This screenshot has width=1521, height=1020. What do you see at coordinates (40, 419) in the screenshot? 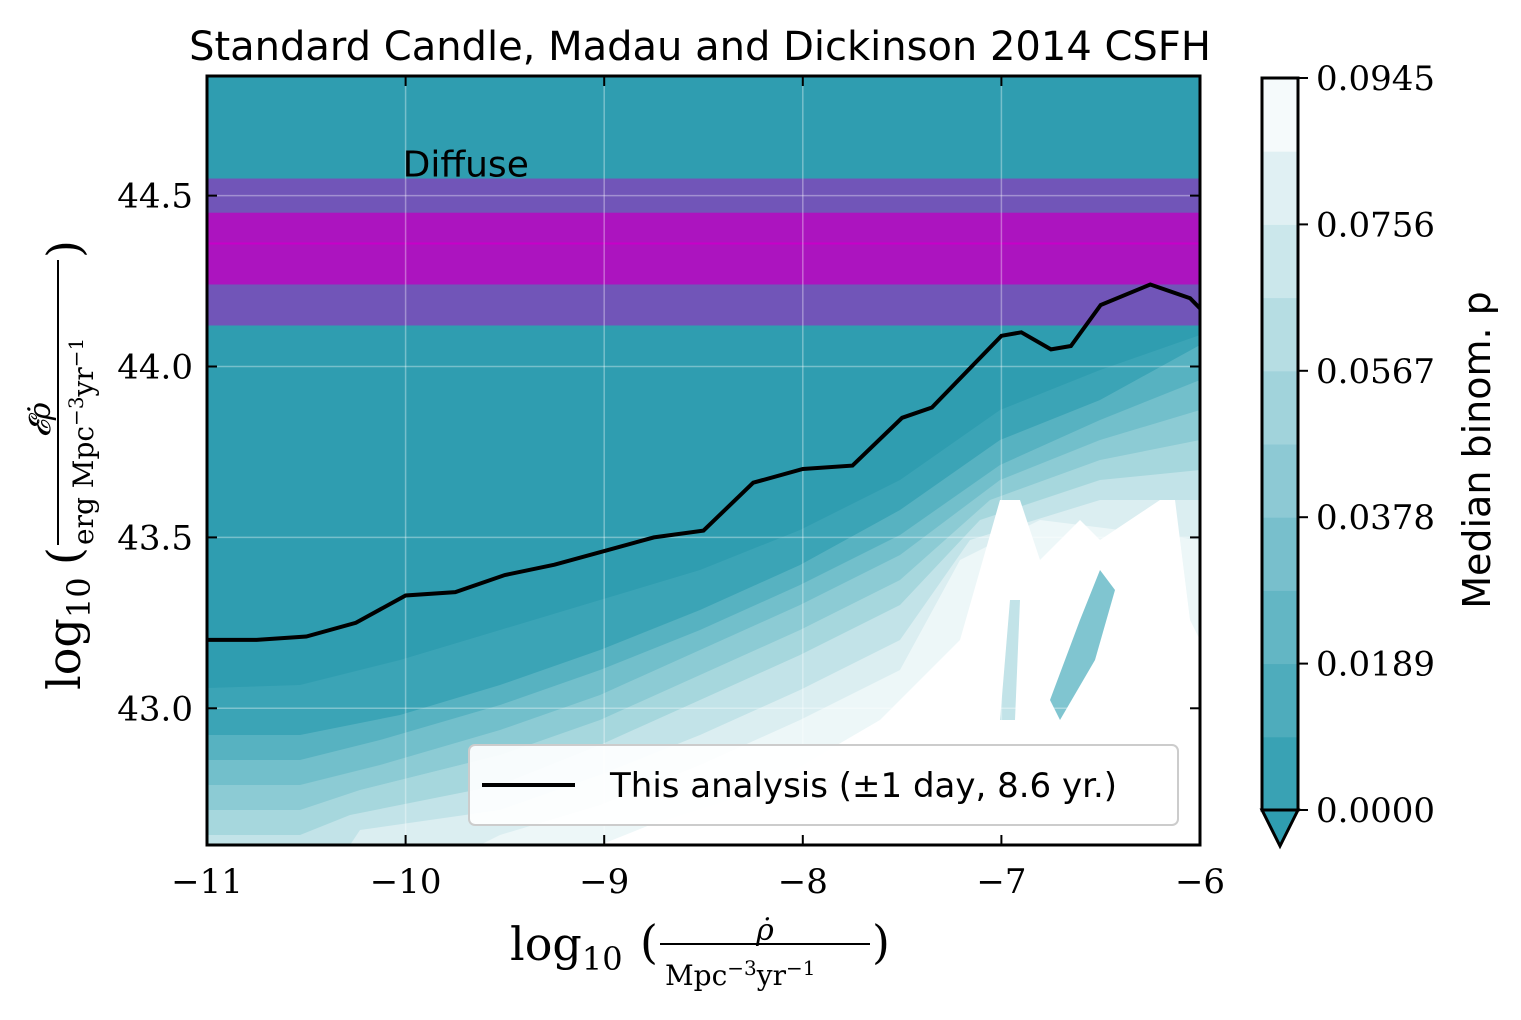
I see `svg-text: 𝓔ρ̇` at bounding box center [40, 419].